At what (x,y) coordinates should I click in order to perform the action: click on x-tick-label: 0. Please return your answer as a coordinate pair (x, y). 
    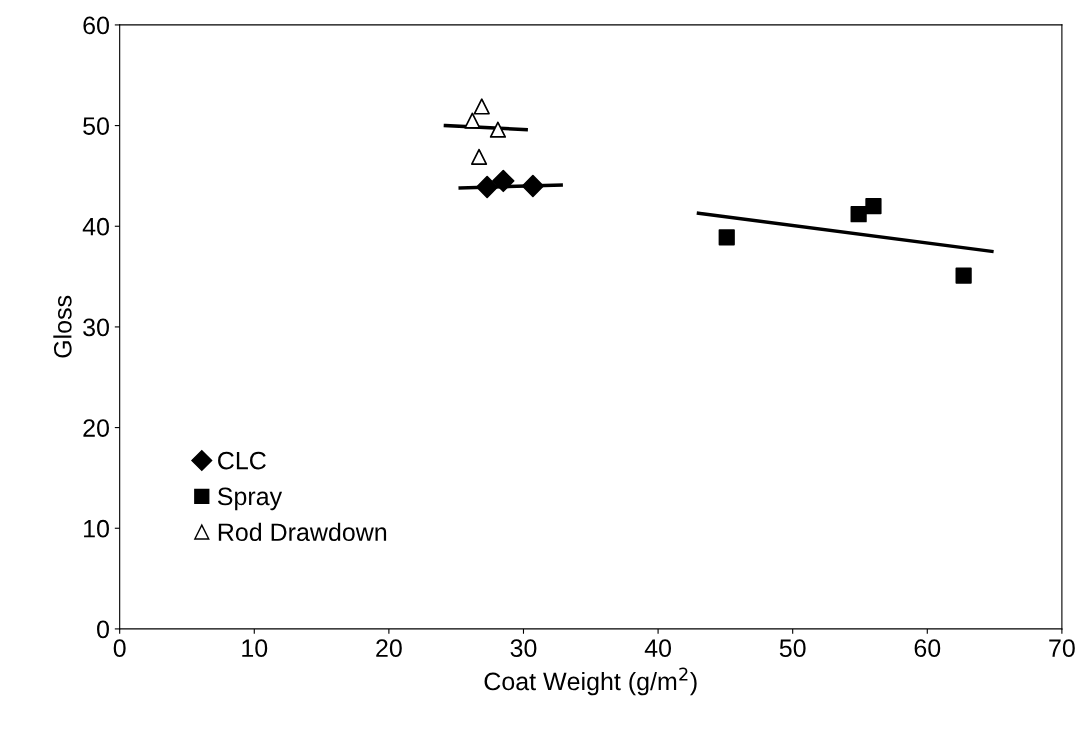
    Looking at the image, I should click on (119, 648).